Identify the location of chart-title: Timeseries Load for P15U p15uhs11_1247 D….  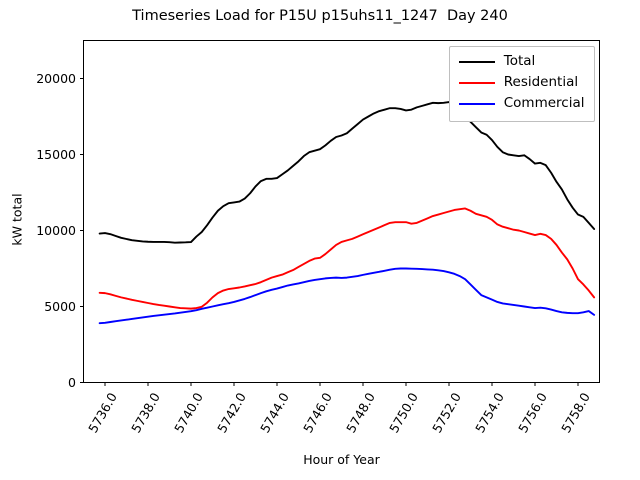
(320, 16).